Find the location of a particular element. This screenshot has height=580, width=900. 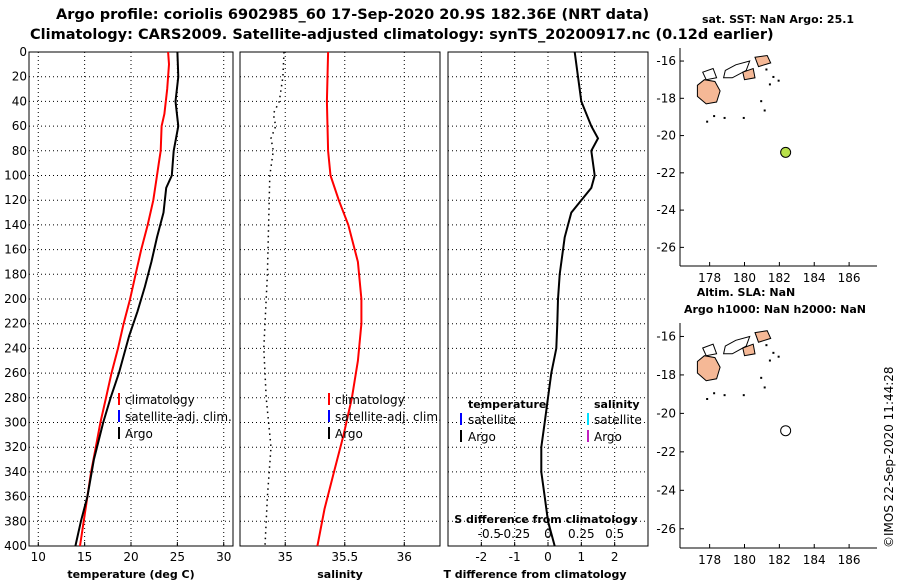

y-tick-label: 100 is located at coordinates (15, 176).